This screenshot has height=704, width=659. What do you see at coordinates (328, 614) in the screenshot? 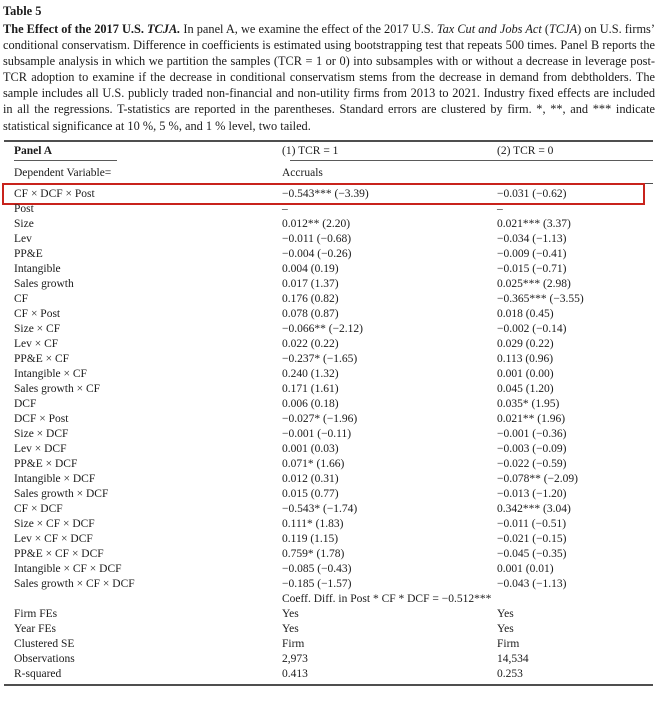
I see `table-row: Firm FEs Yes Yes` at bounding box center [328, 614].